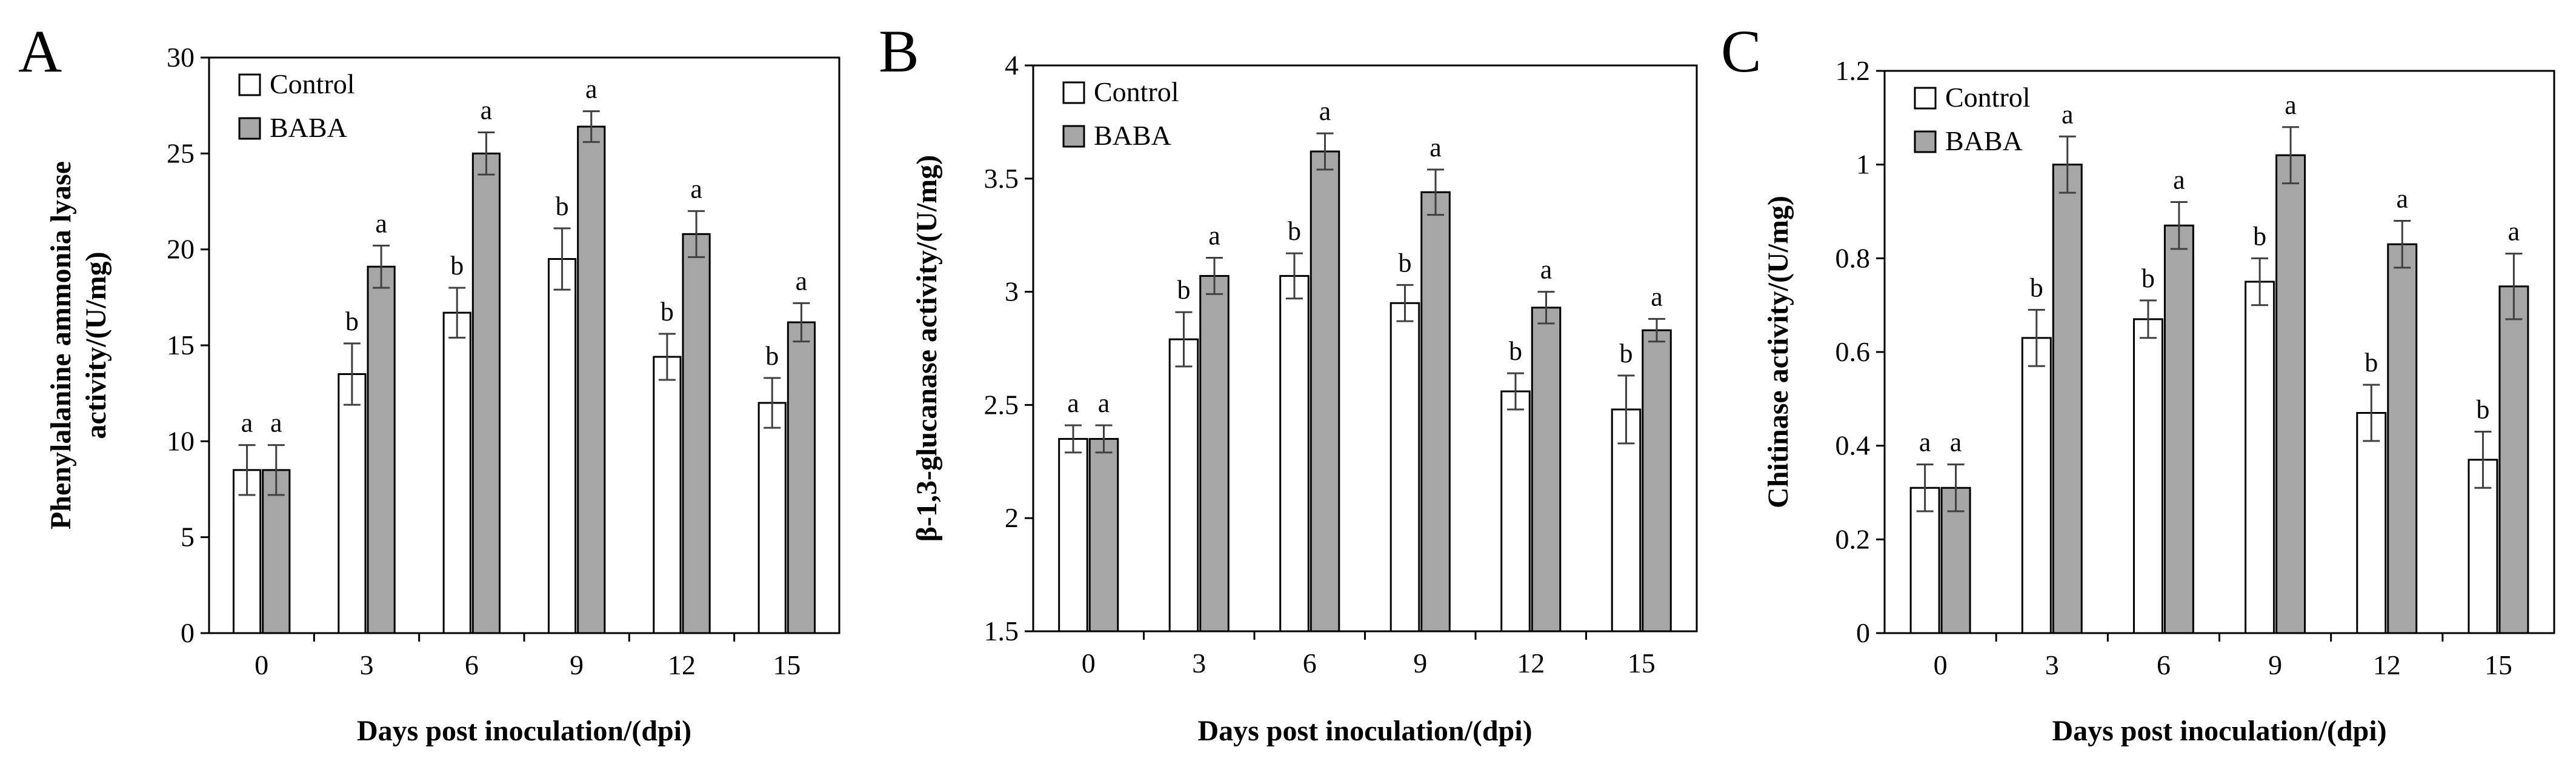 This screenshot has height=767, width=2576. I want to click on y-tick-label: 3.5, so click(1001, 178).